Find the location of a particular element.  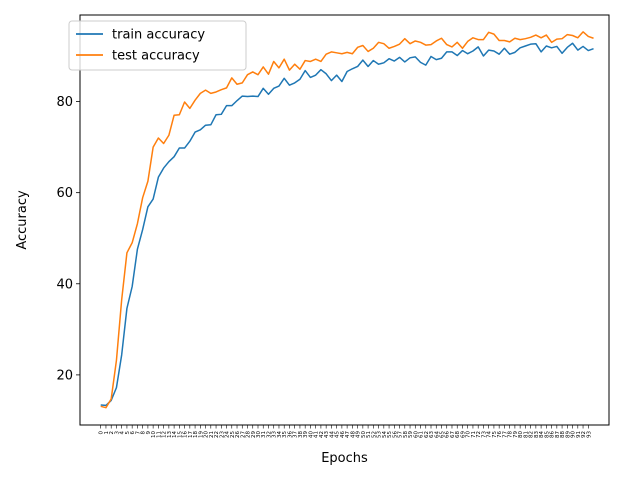

legend-box is located at coordinates (157, 45).